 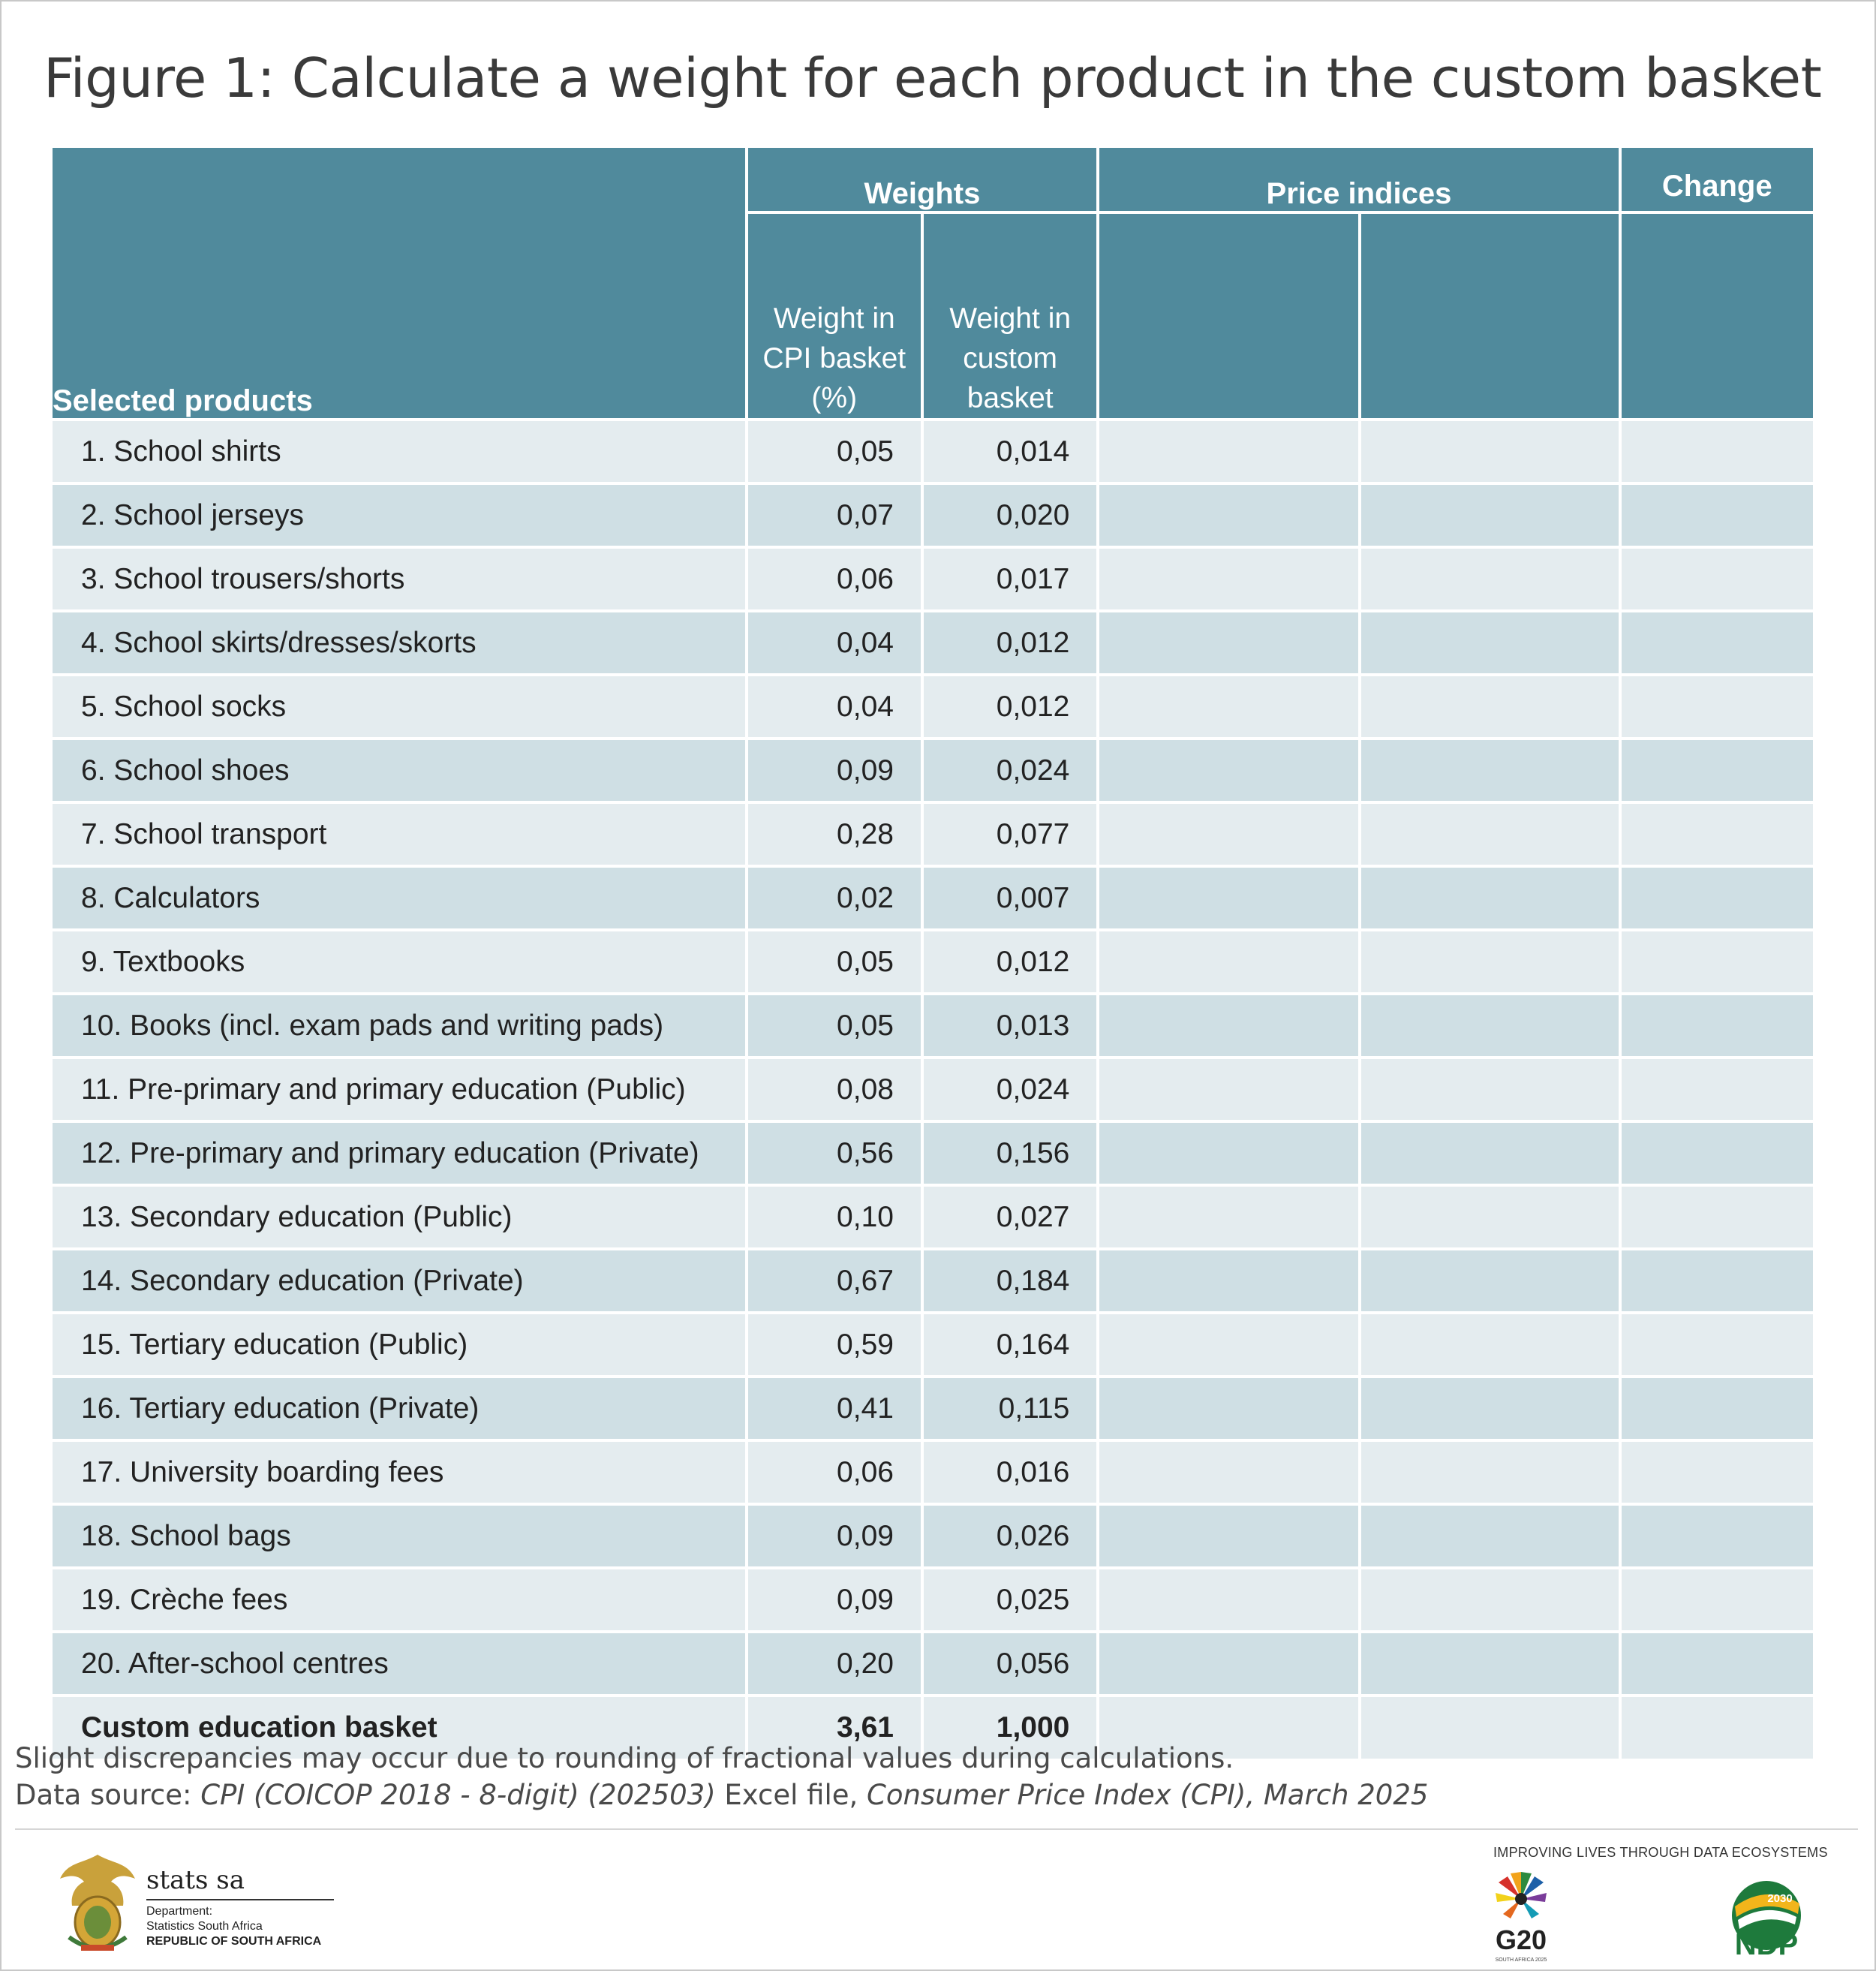 What do you see at coordinates (834, 515) in the screenshot?
I see `cpi-weight-cell: 0,07` at bounding box center [834, 515].